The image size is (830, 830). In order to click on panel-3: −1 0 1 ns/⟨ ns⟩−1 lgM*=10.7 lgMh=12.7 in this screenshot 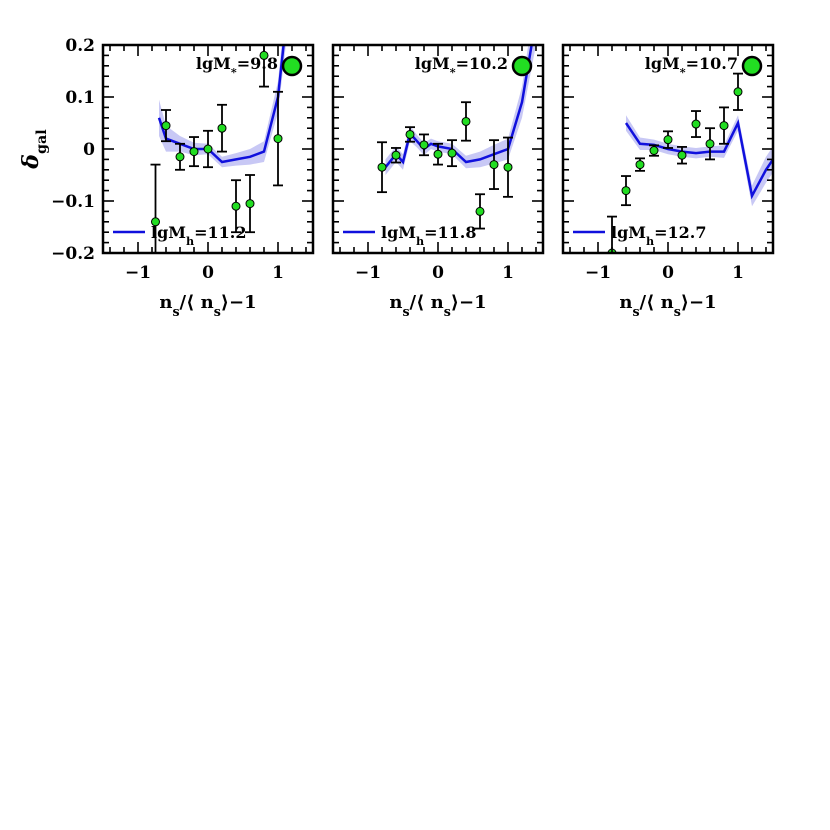, I will do `click(668, 181)`.